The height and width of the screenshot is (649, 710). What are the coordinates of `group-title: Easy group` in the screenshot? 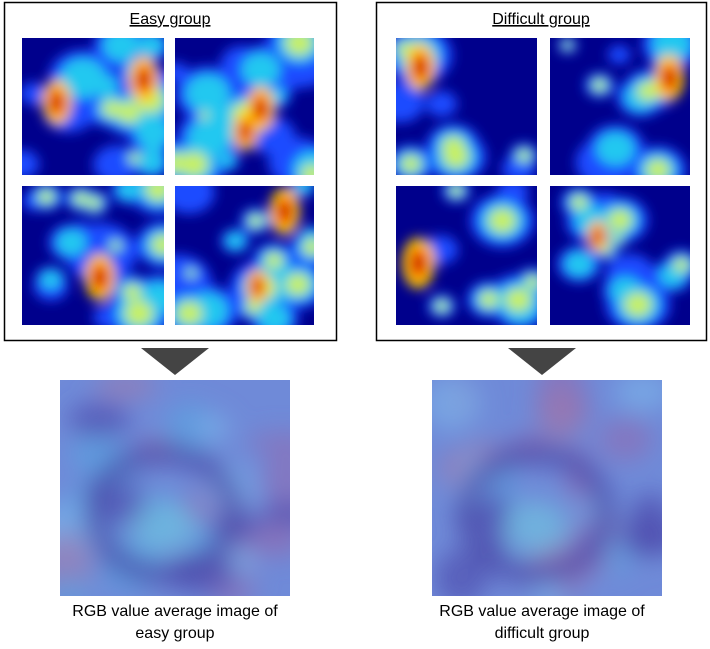 It's located at (170, 19).